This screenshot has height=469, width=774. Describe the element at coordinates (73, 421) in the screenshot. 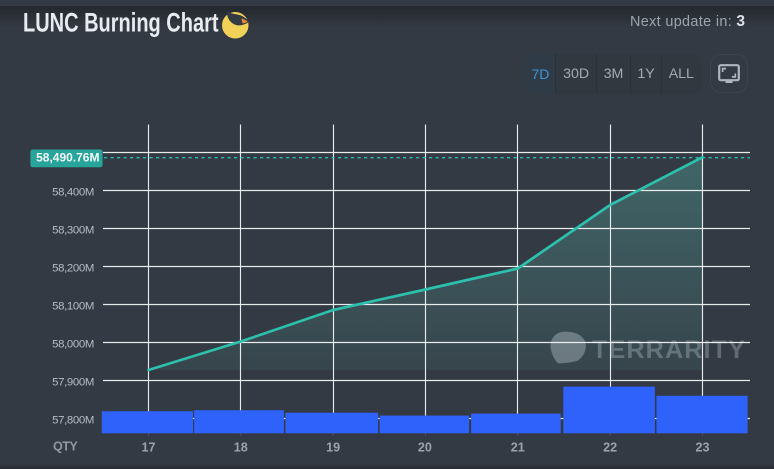

I see `svg-text: 57,800M` at that location.